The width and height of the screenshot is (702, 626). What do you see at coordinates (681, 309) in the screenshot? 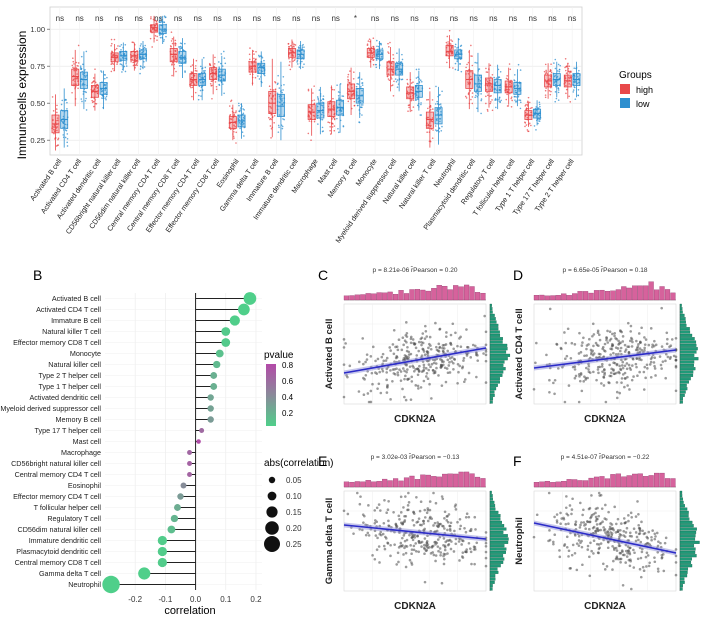
I see `hist-bar-side` at bounding box center [681, 309].